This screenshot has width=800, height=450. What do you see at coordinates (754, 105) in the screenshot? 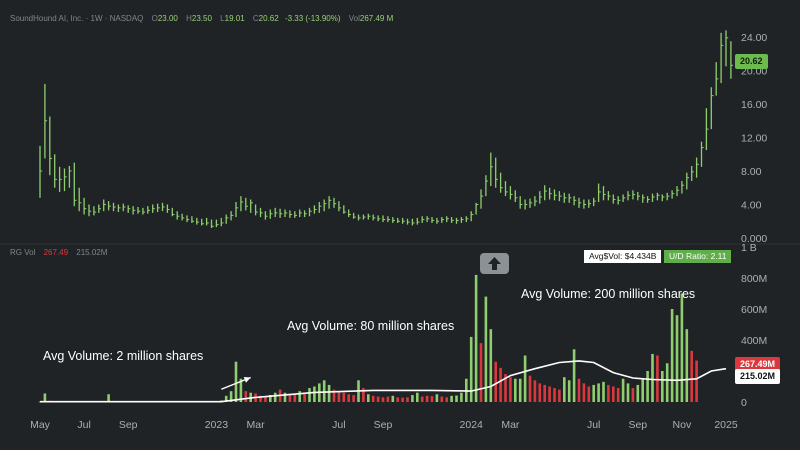
I see `price-tick-label: 16.00` at bounding box center [754, 105].